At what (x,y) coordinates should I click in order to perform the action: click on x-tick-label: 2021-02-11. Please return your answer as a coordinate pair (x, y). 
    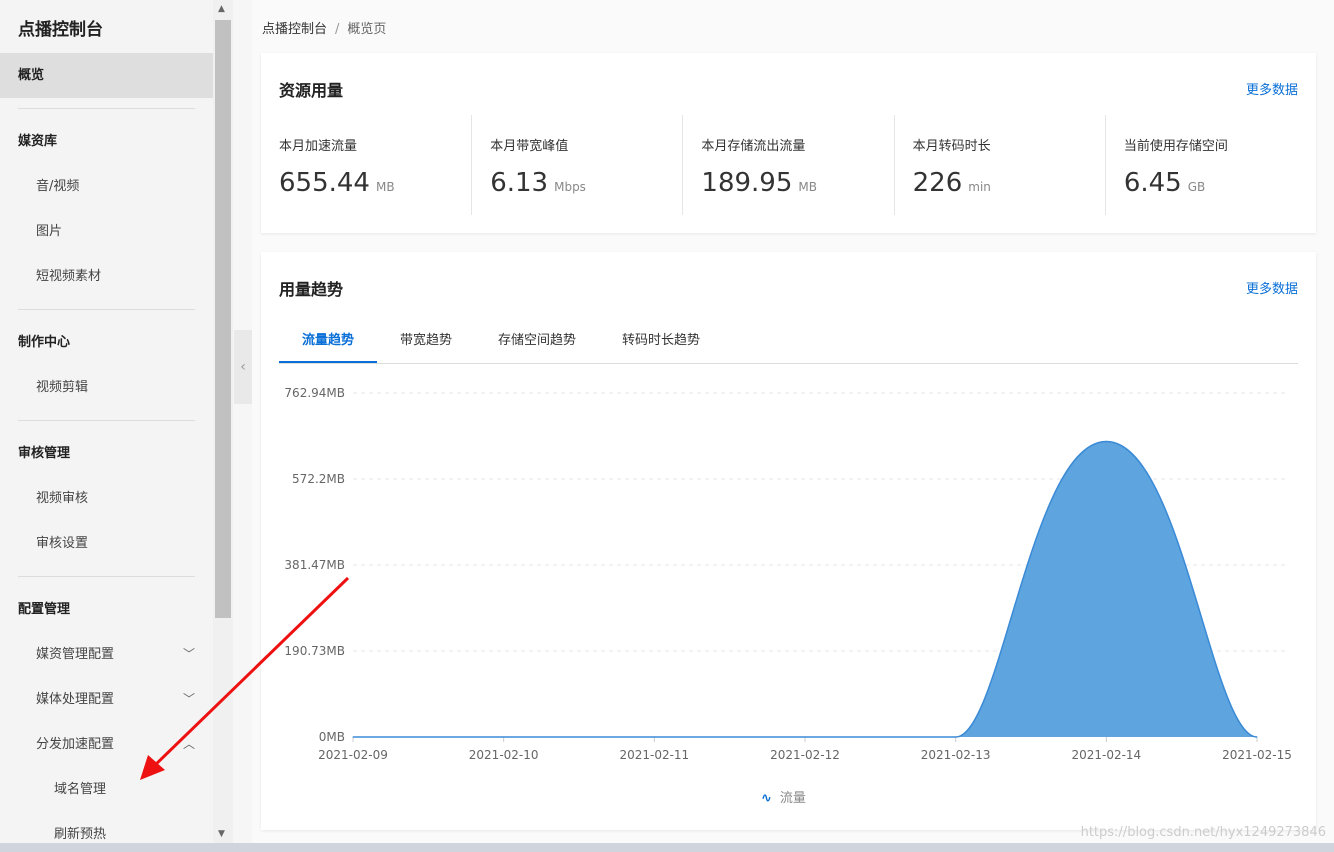
    Looking at the image, I should click on (654, 755).